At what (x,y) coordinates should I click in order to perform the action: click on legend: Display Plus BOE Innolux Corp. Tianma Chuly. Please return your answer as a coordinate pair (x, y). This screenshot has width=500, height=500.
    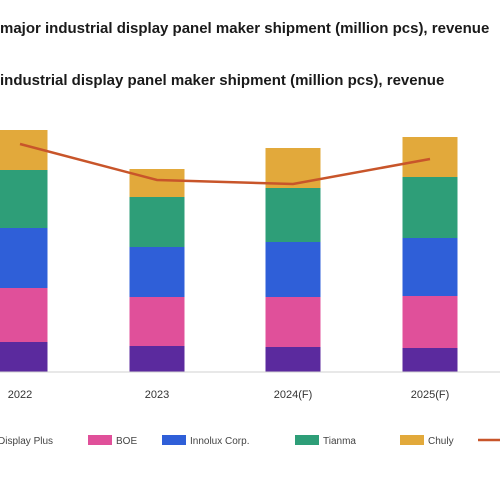
    Looking at the image, I should click on (250, 441).